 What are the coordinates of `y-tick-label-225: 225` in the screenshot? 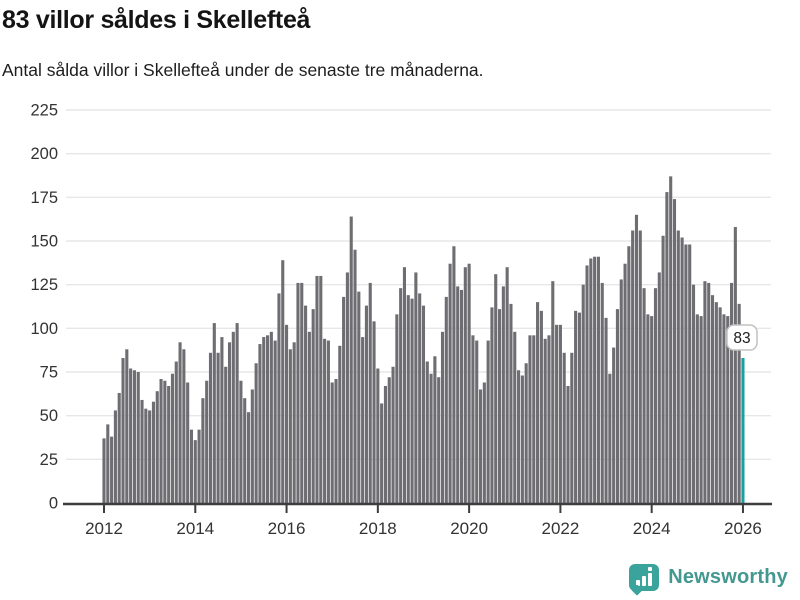 It's located at (44, 111).